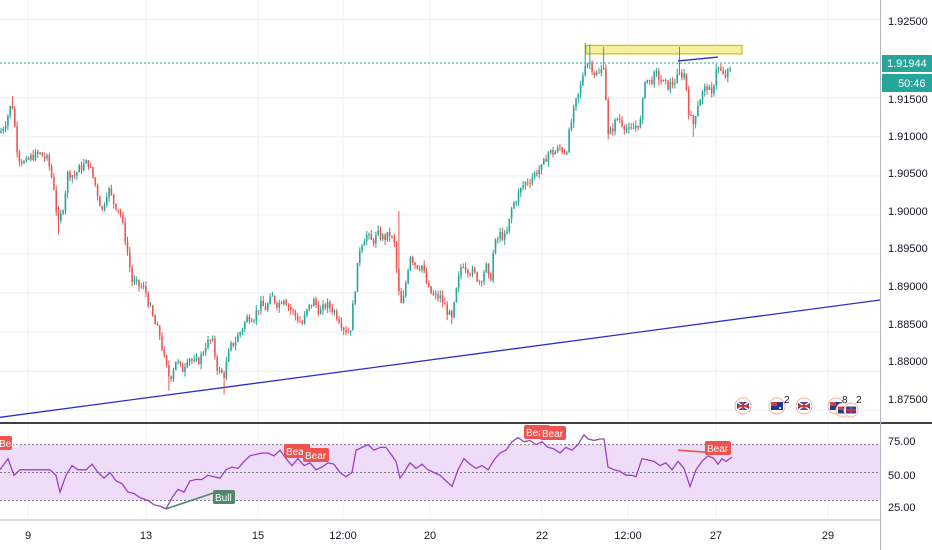  I want to click on price-tick: 1.87500, so click(908, 400).